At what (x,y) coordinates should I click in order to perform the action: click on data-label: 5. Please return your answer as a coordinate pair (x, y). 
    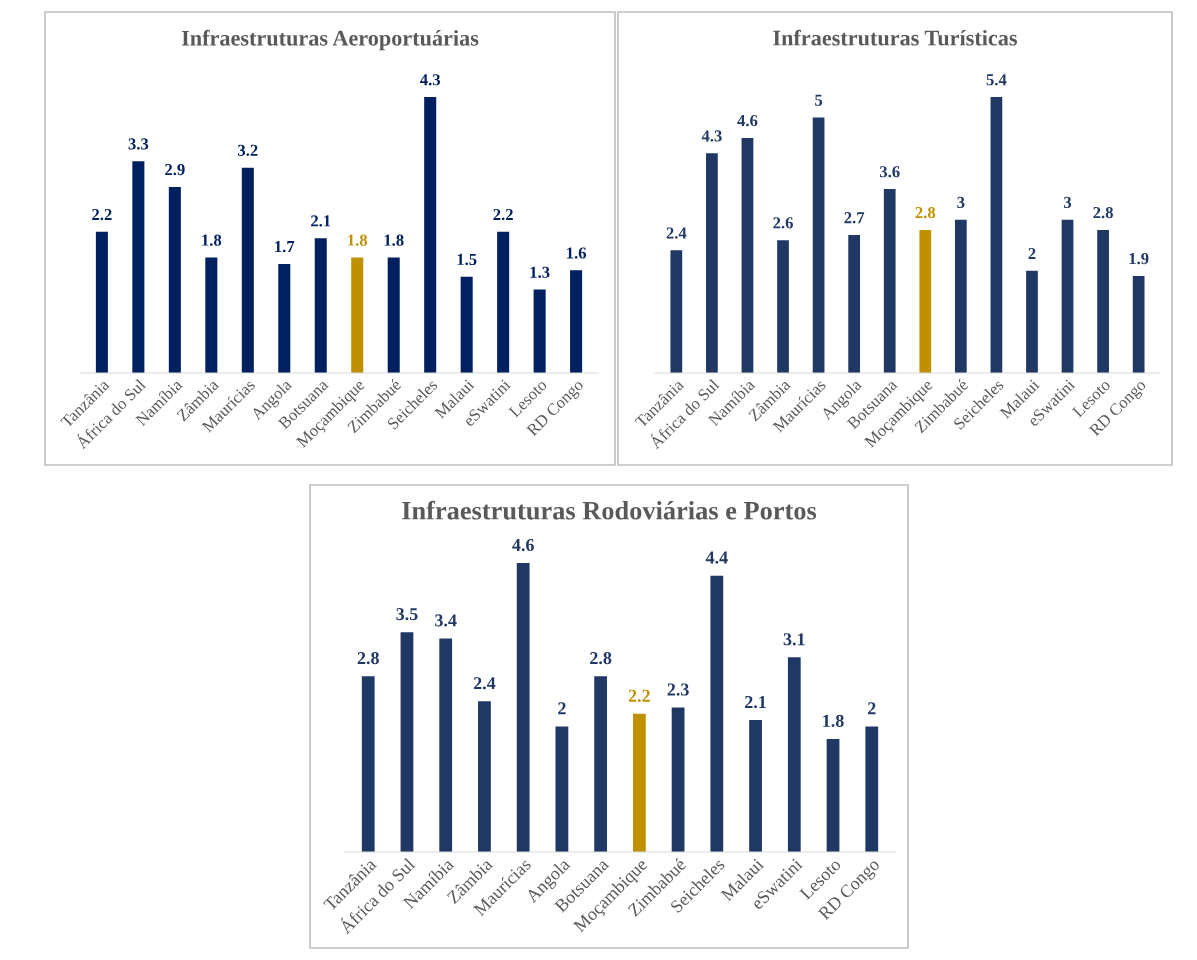
    Looking at the image, I should click on (819, 100).